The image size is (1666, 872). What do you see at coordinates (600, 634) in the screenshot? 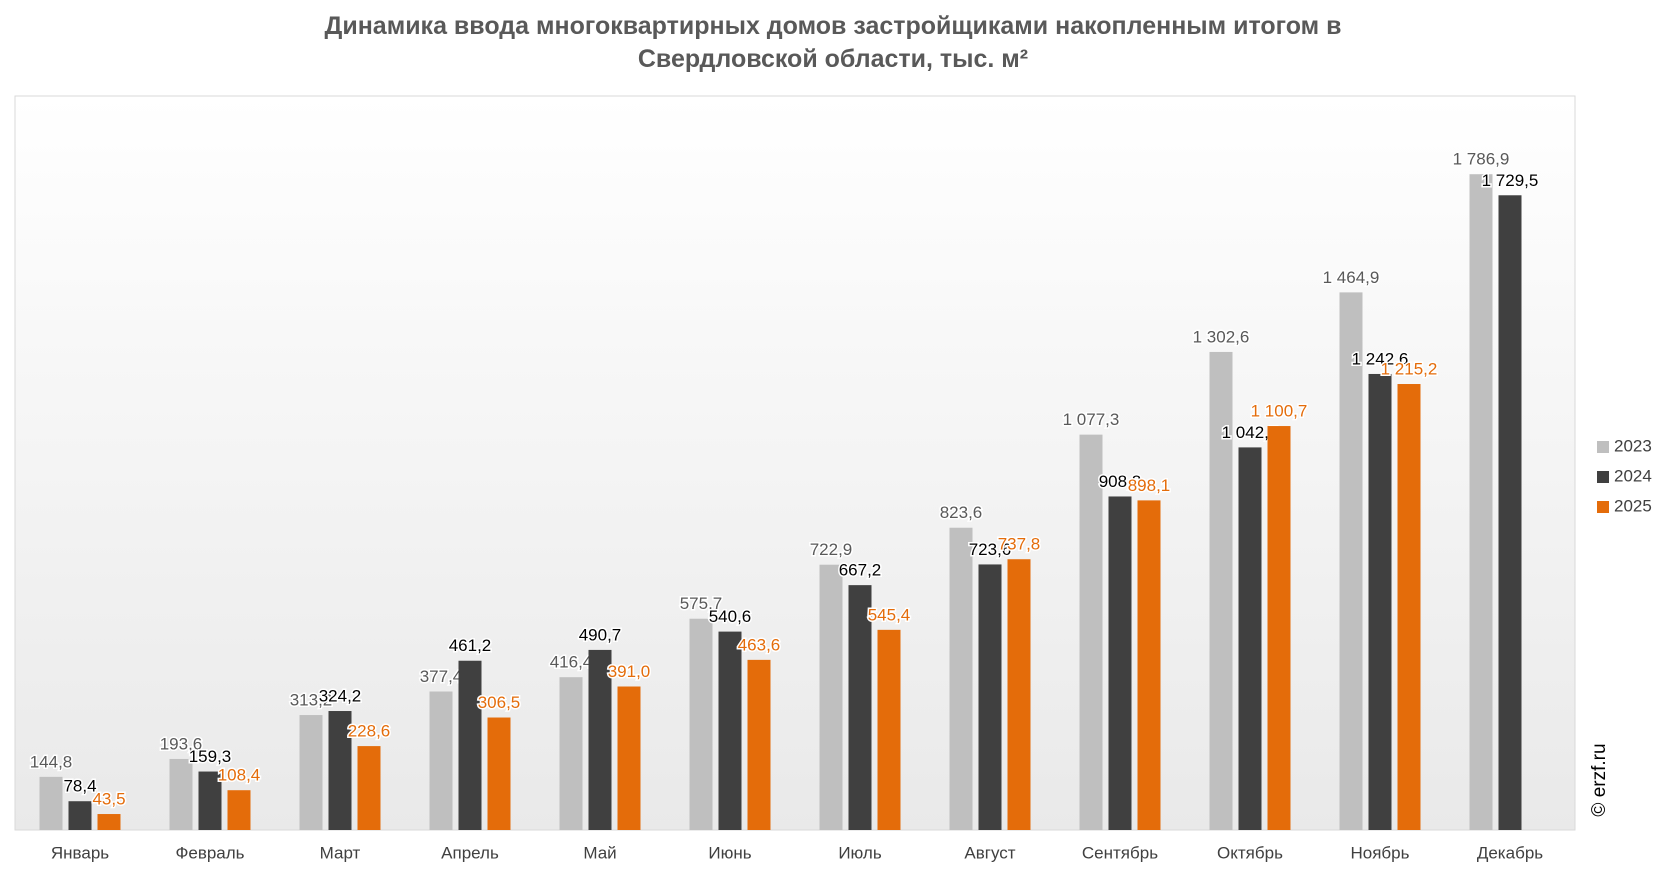
I see `data-label: 490,7` at bounding box center [600, 634].